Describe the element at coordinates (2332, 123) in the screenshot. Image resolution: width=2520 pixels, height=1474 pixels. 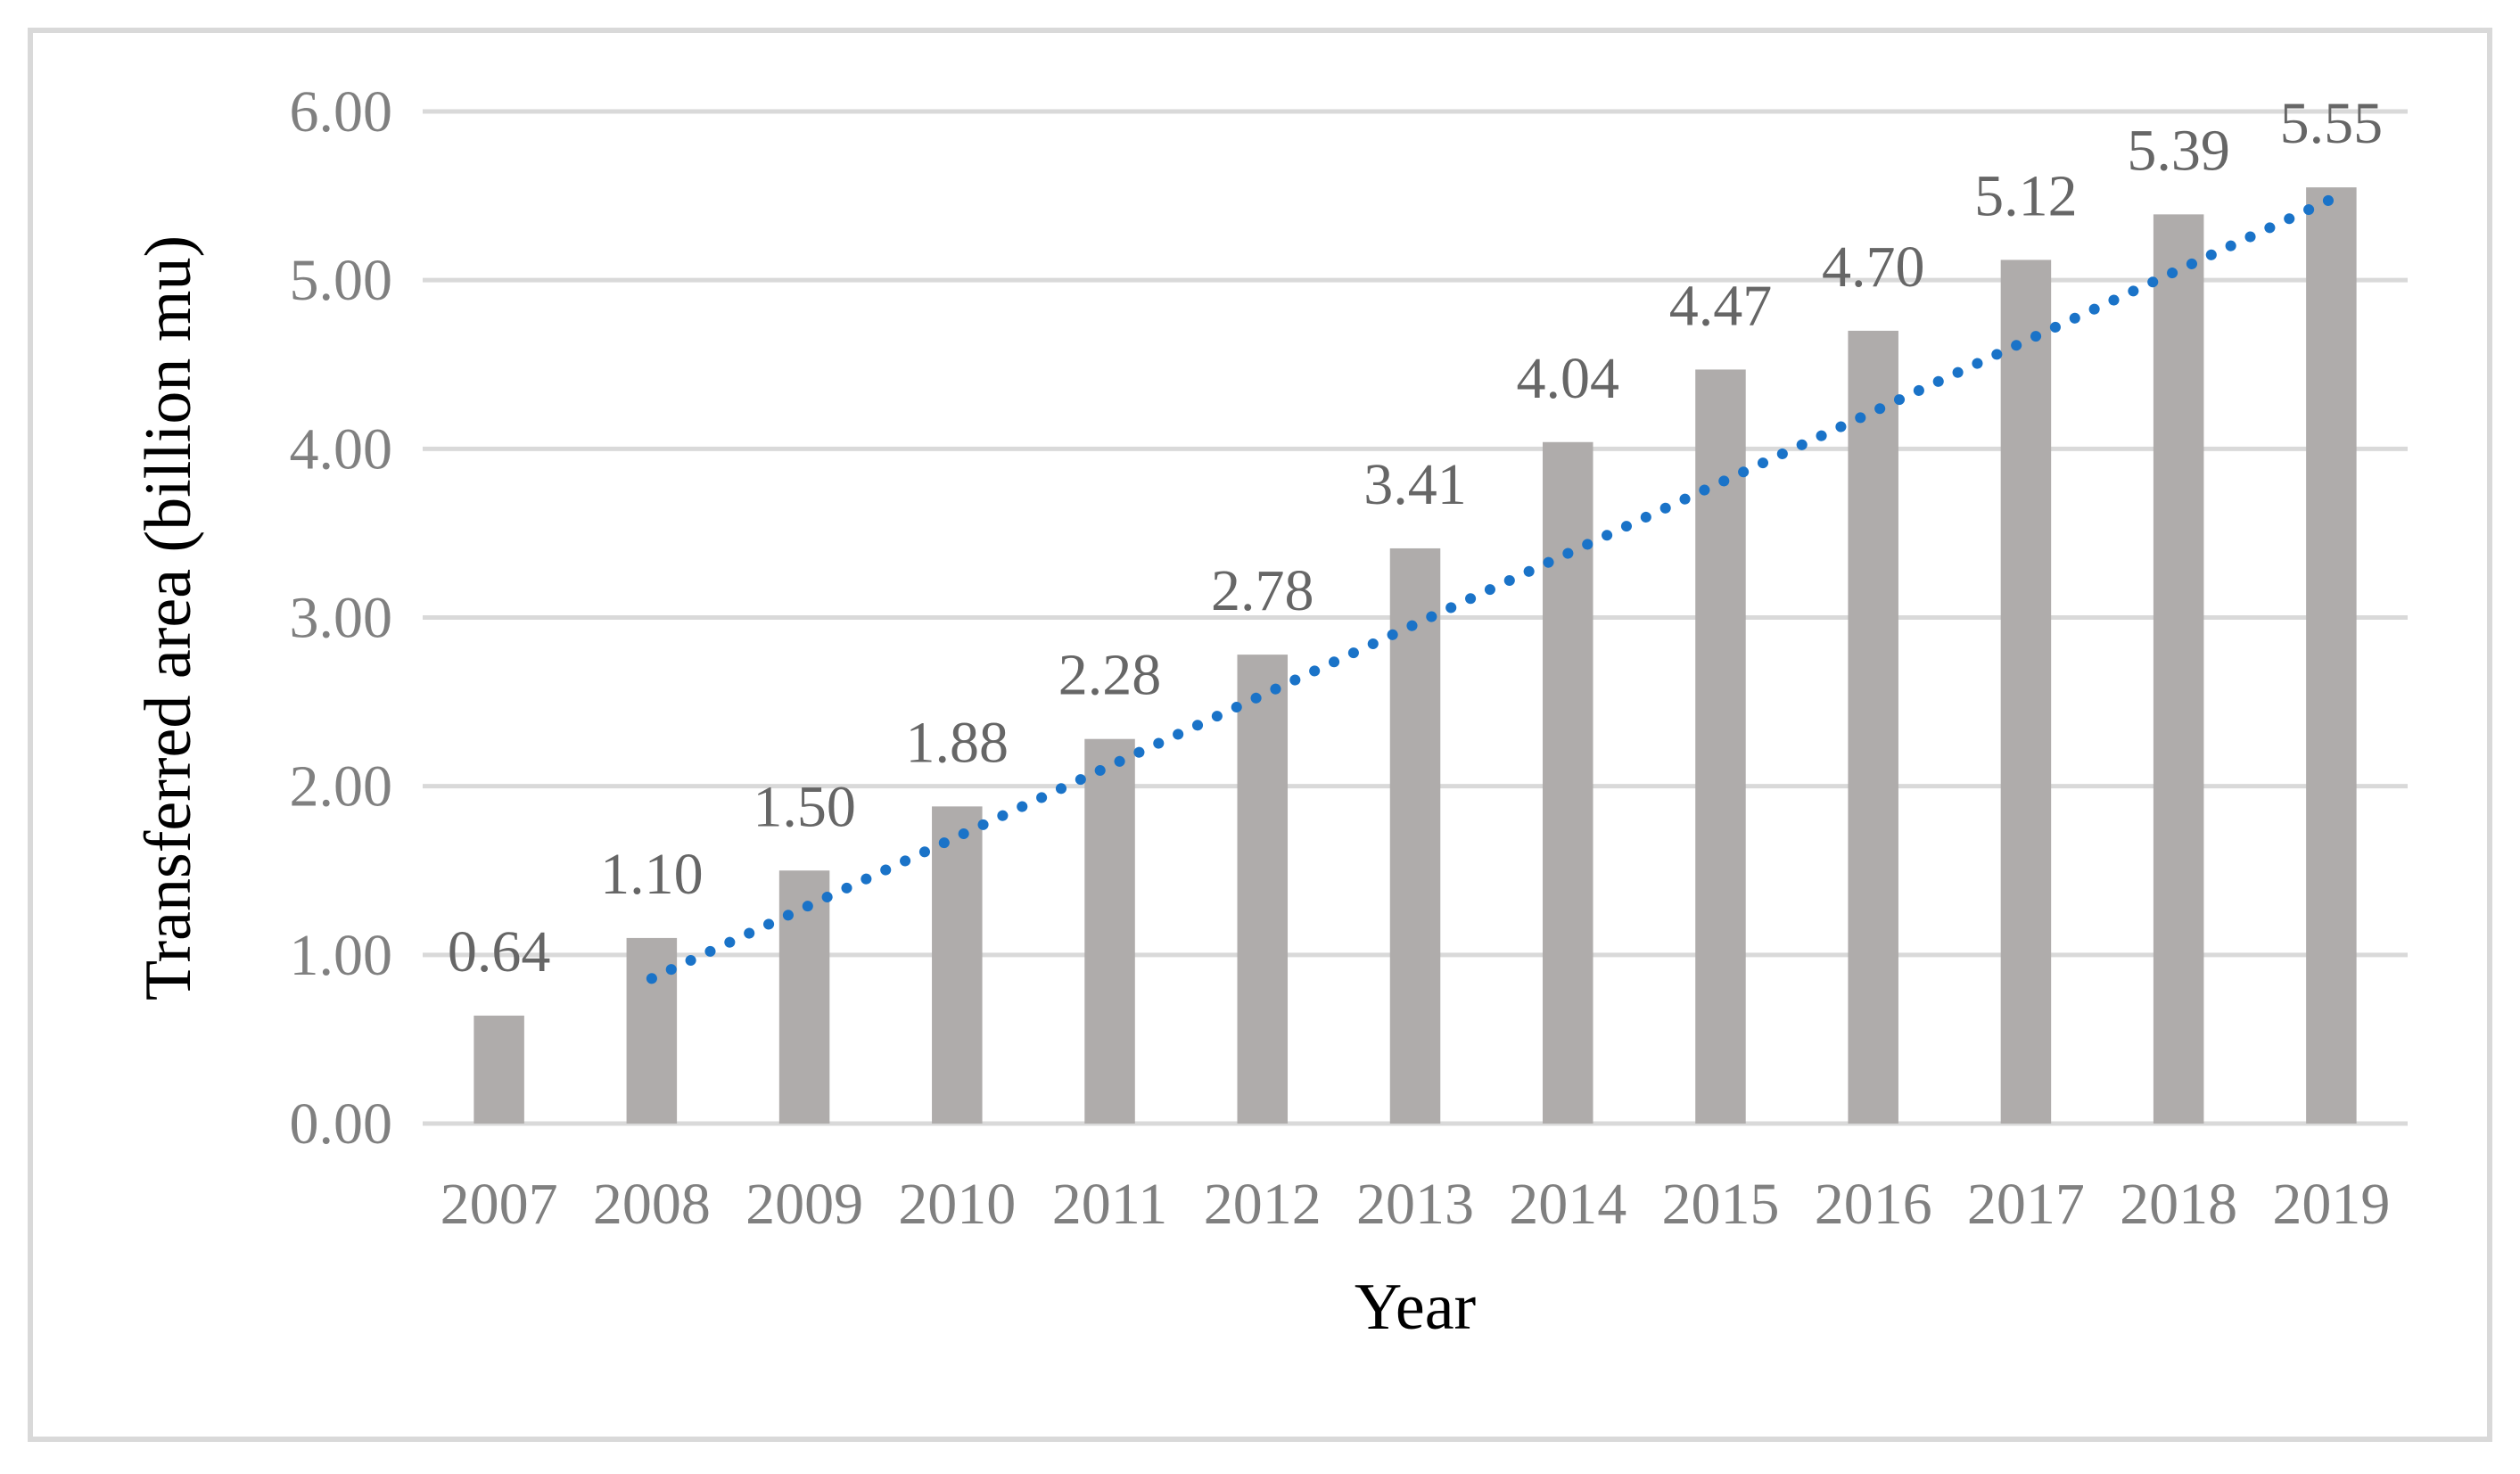
I see `data-label: 5.55` at that location.